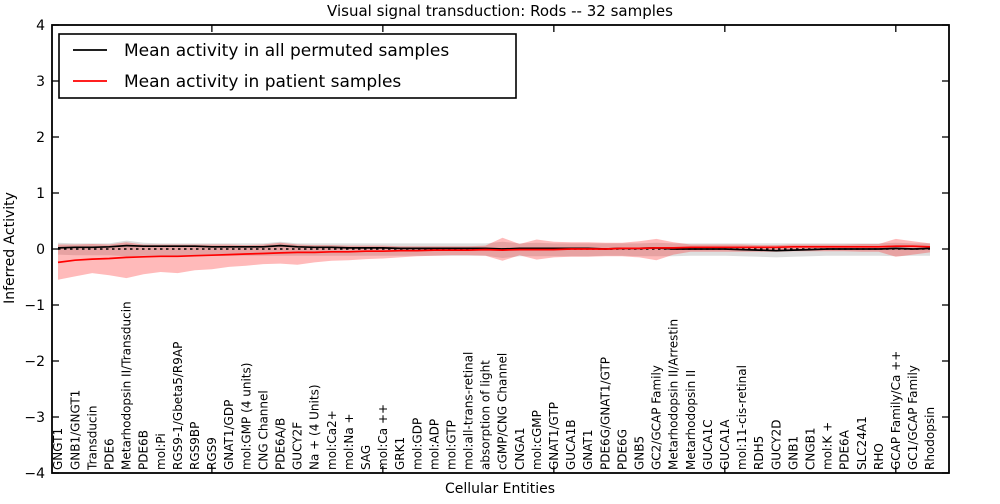  What do you see at coordinates (930, 438) in the screenshot?
I see `x-category-label: Rhodopsin` at bounding box center [930, 438].